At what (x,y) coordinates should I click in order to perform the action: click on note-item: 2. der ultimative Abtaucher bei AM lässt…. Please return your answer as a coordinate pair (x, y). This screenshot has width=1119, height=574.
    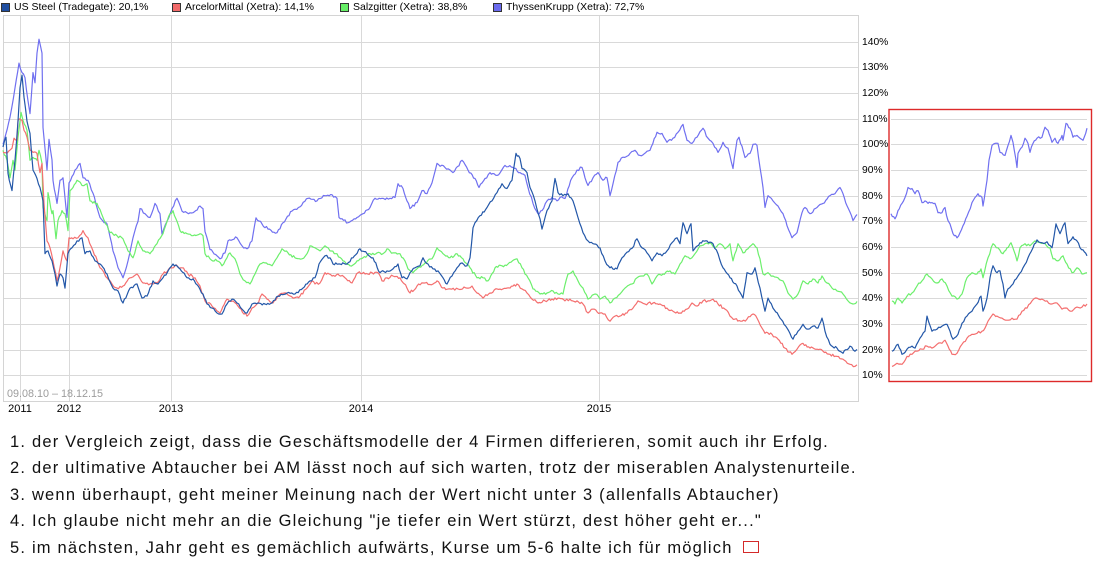
    Looking at the image, I should click on (433, 468).